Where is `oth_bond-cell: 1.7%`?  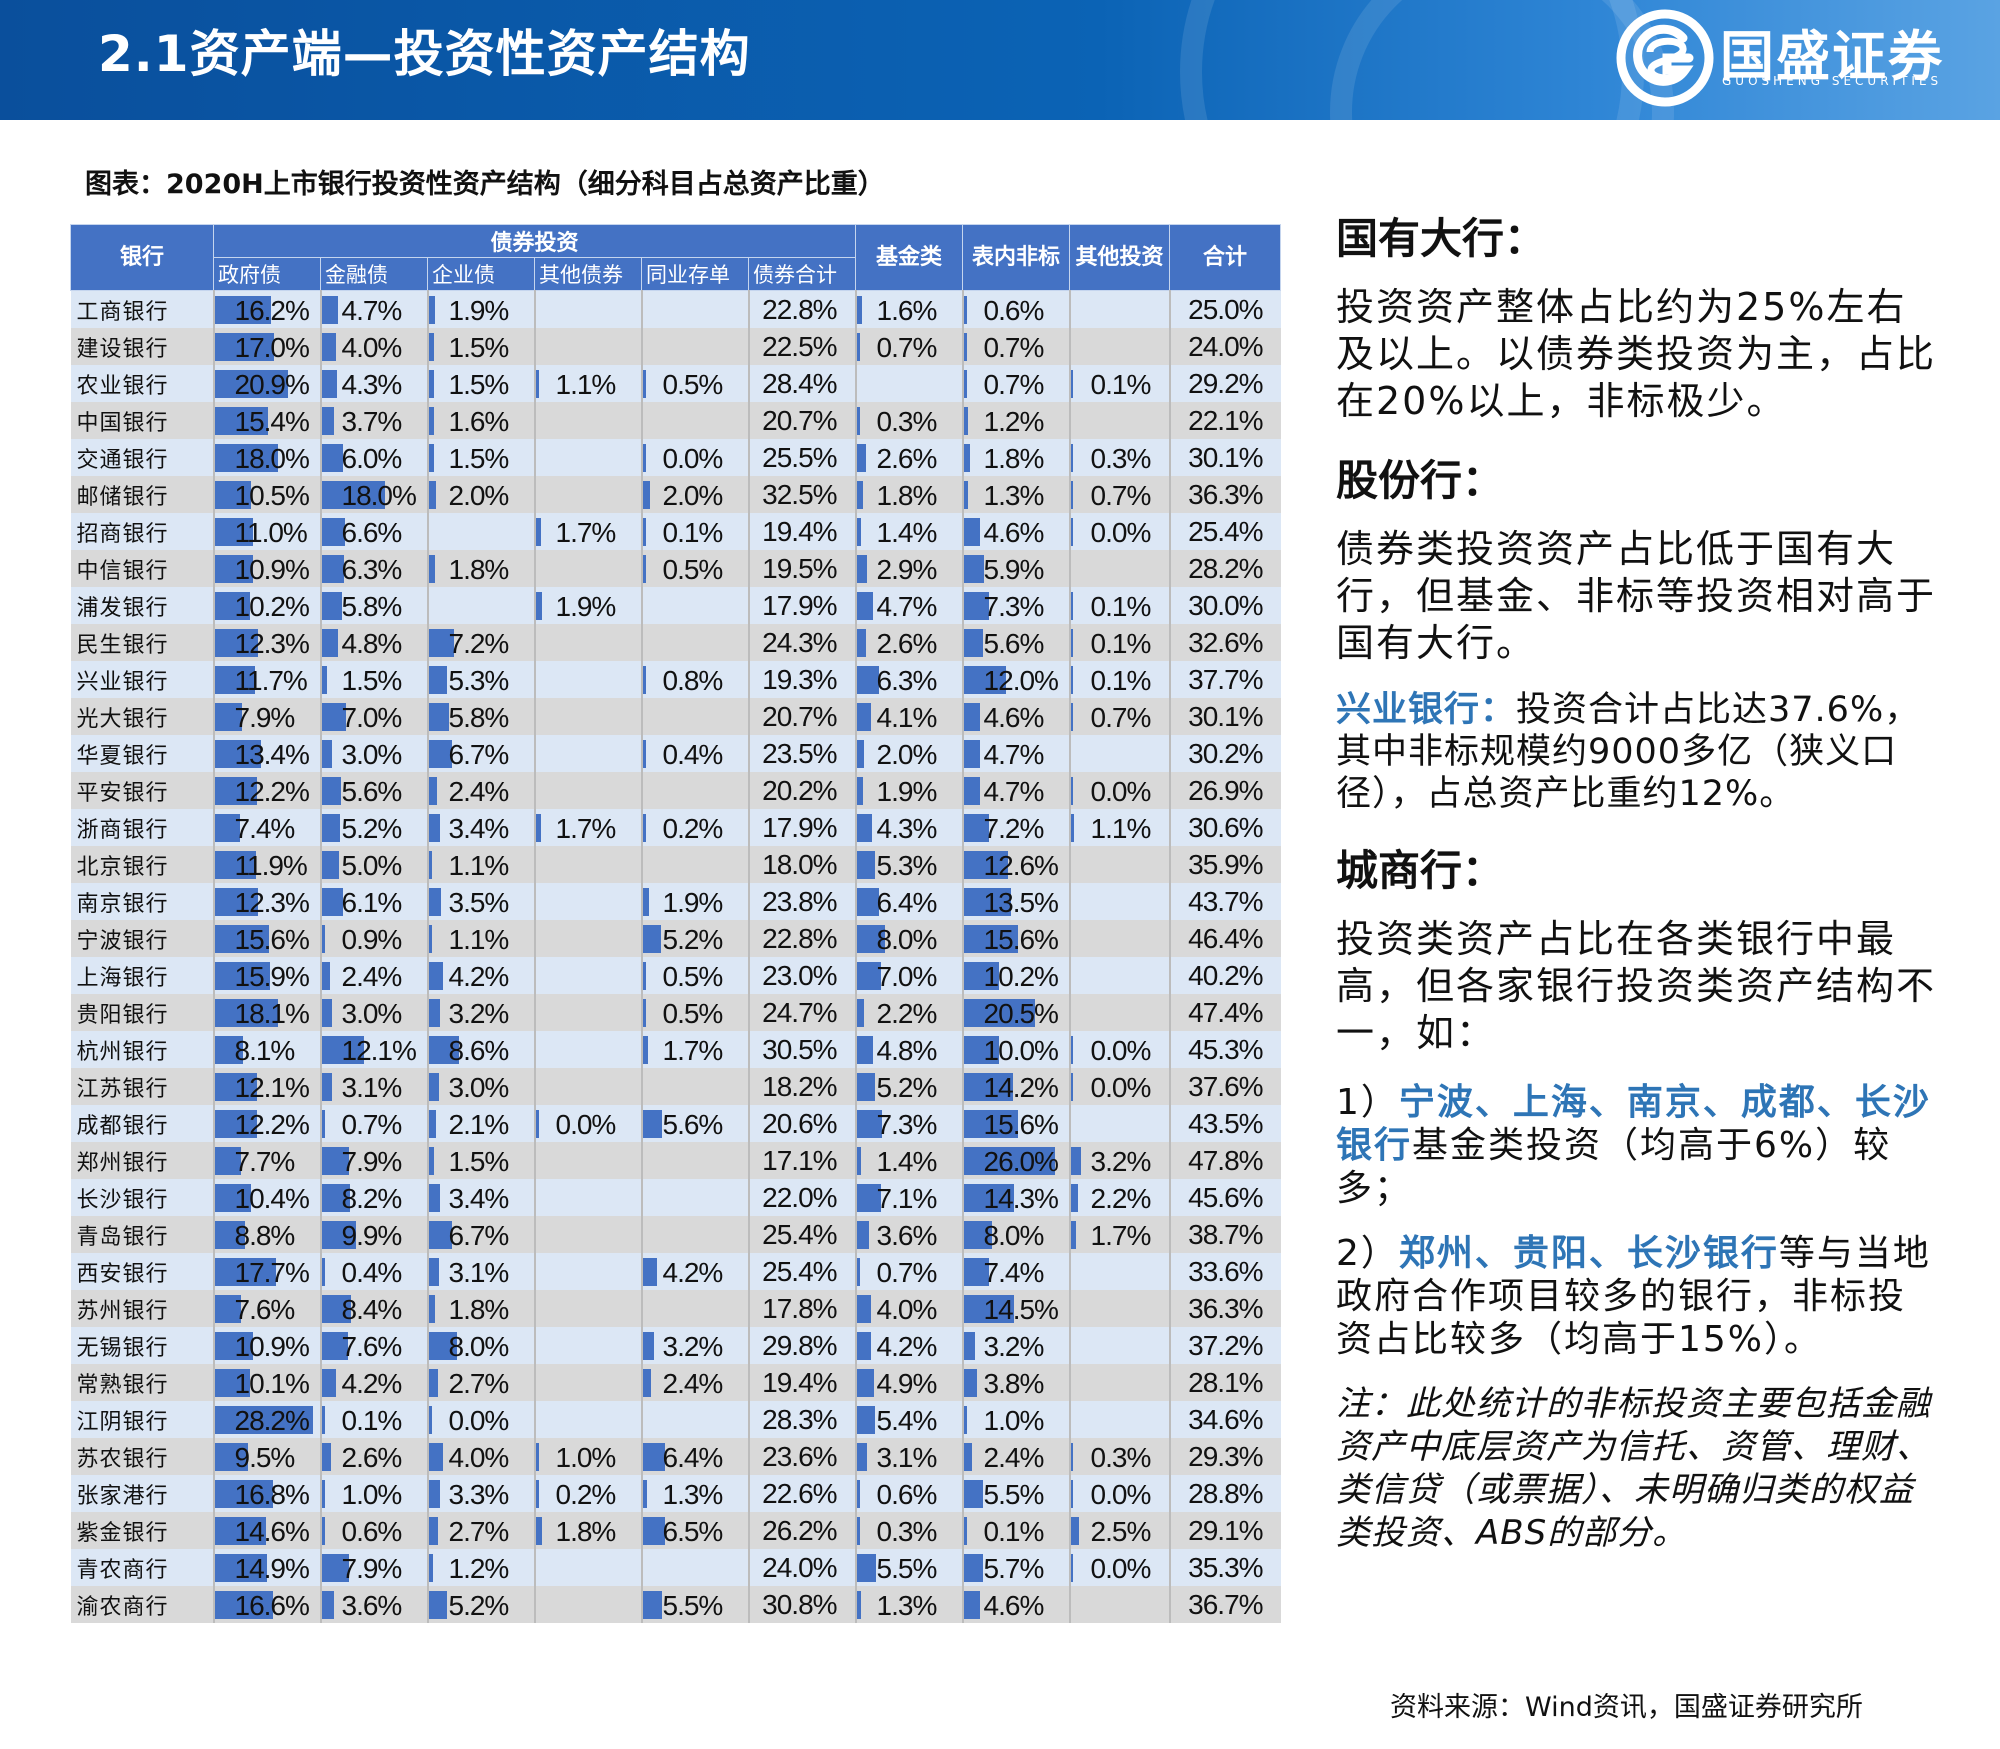
oth_bond-cell: 1.7% is located at coordinates (587, 531).